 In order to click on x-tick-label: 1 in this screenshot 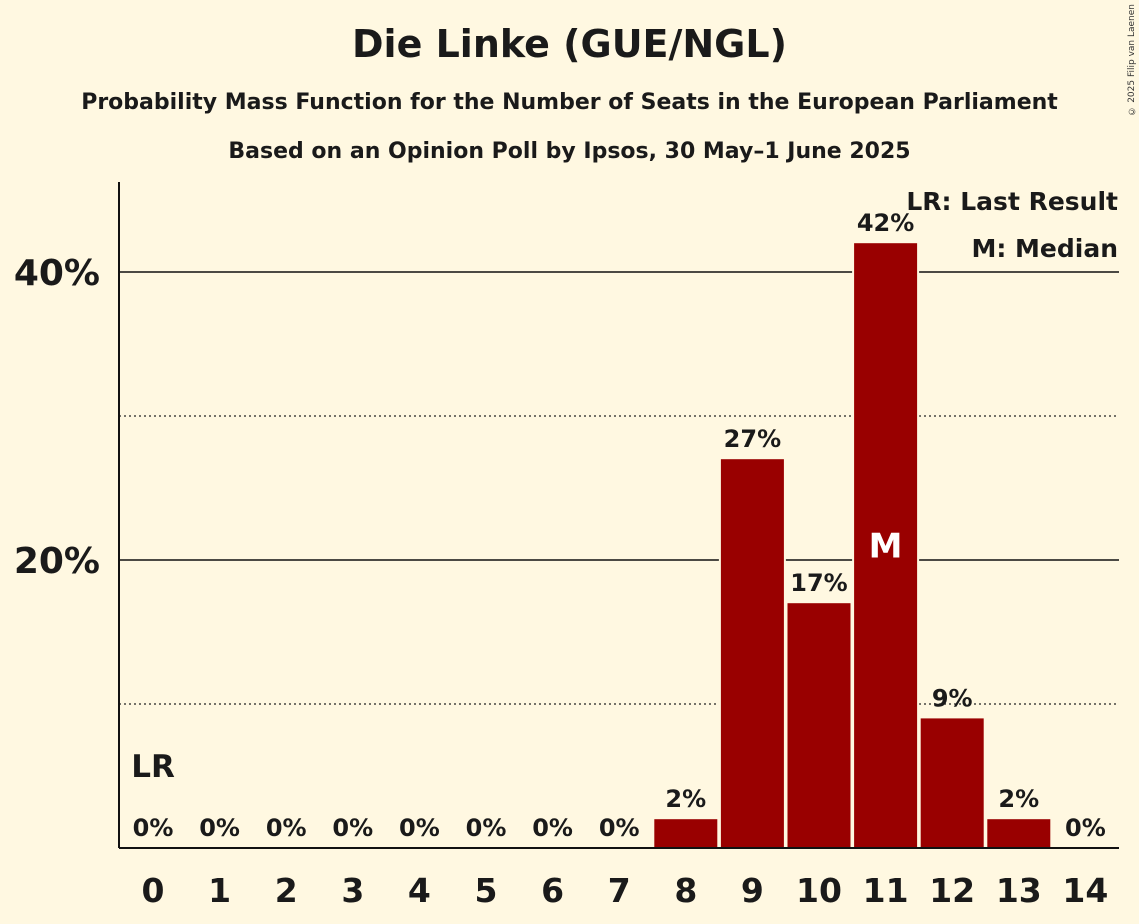, I will do `click(219, 890)`.